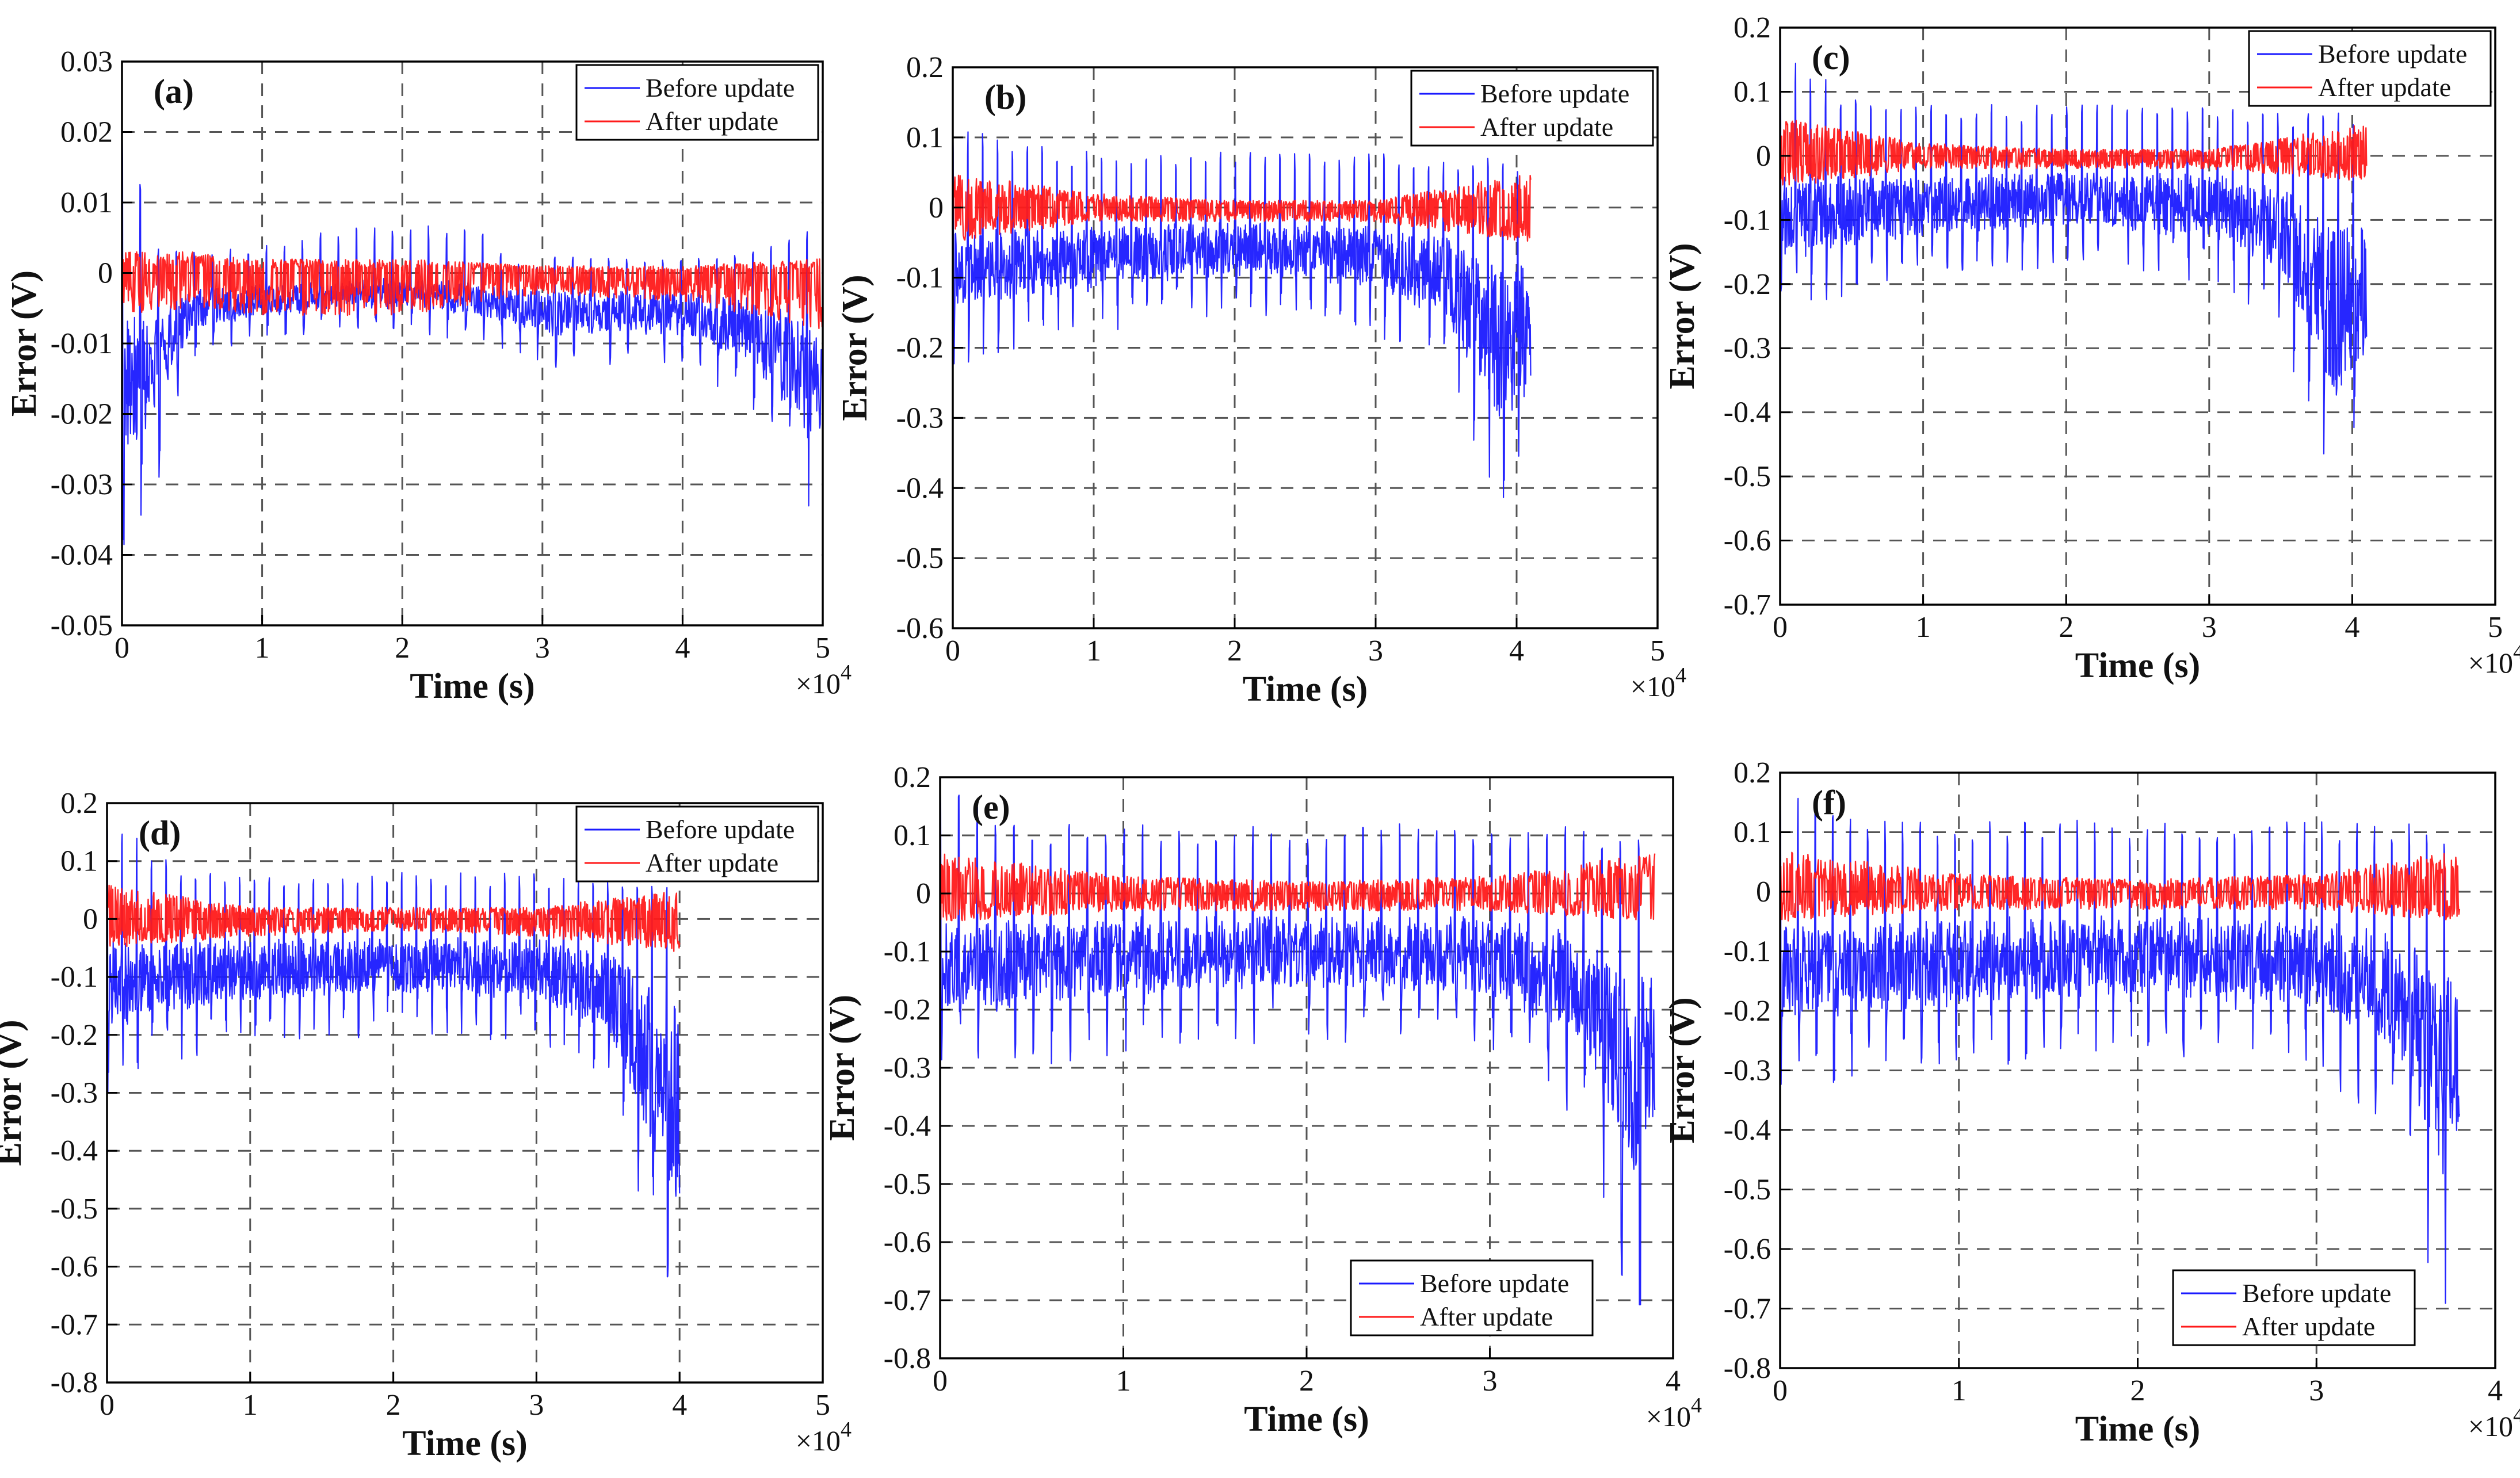 The width and height of the screenshot is (2520, 1478). Describe the element at coordinates (174, 91) in the screenshot. I see `panel-label: (a)` at that location.